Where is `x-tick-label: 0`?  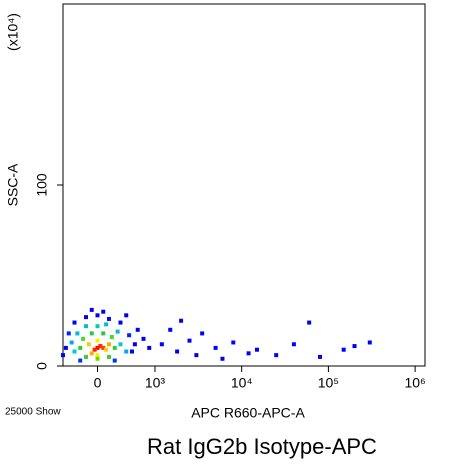 x-tick-label: 0 is located at coordinates (98, 383).